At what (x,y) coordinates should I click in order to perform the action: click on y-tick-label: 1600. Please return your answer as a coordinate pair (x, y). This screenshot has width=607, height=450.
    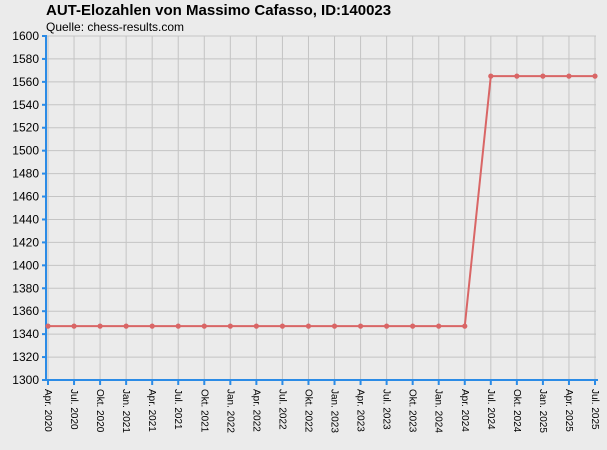
    Looking at the image, I should click on (25, 36).